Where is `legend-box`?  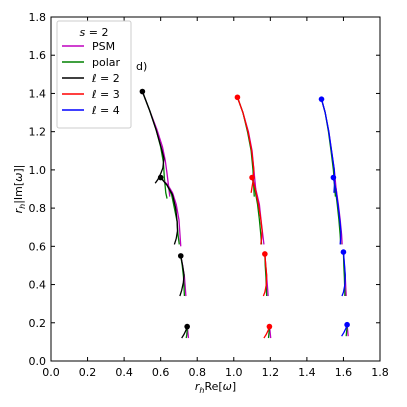
legend-box is located at coordinates (94, 74).